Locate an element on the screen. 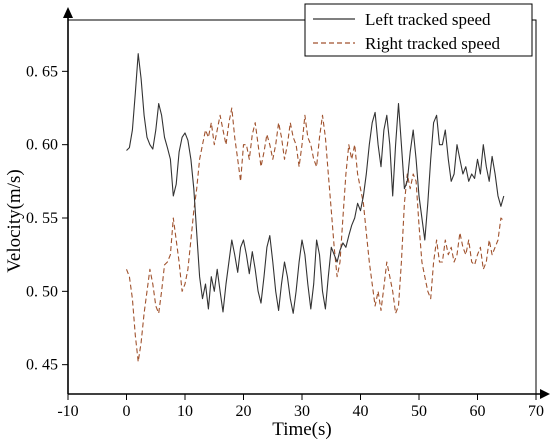  x-tick-label: 50 is located at coordinates (419, 411).